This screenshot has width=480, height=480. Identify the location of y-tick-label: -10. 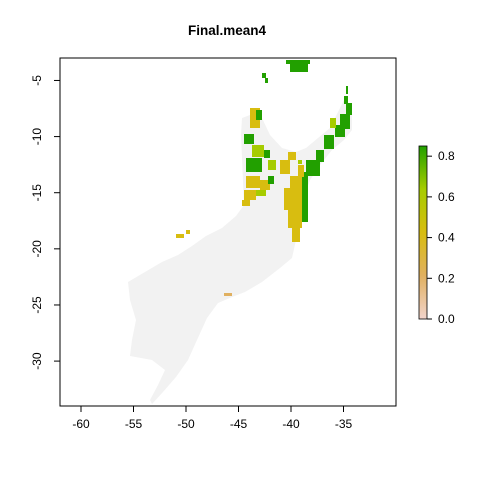
(37, 137).